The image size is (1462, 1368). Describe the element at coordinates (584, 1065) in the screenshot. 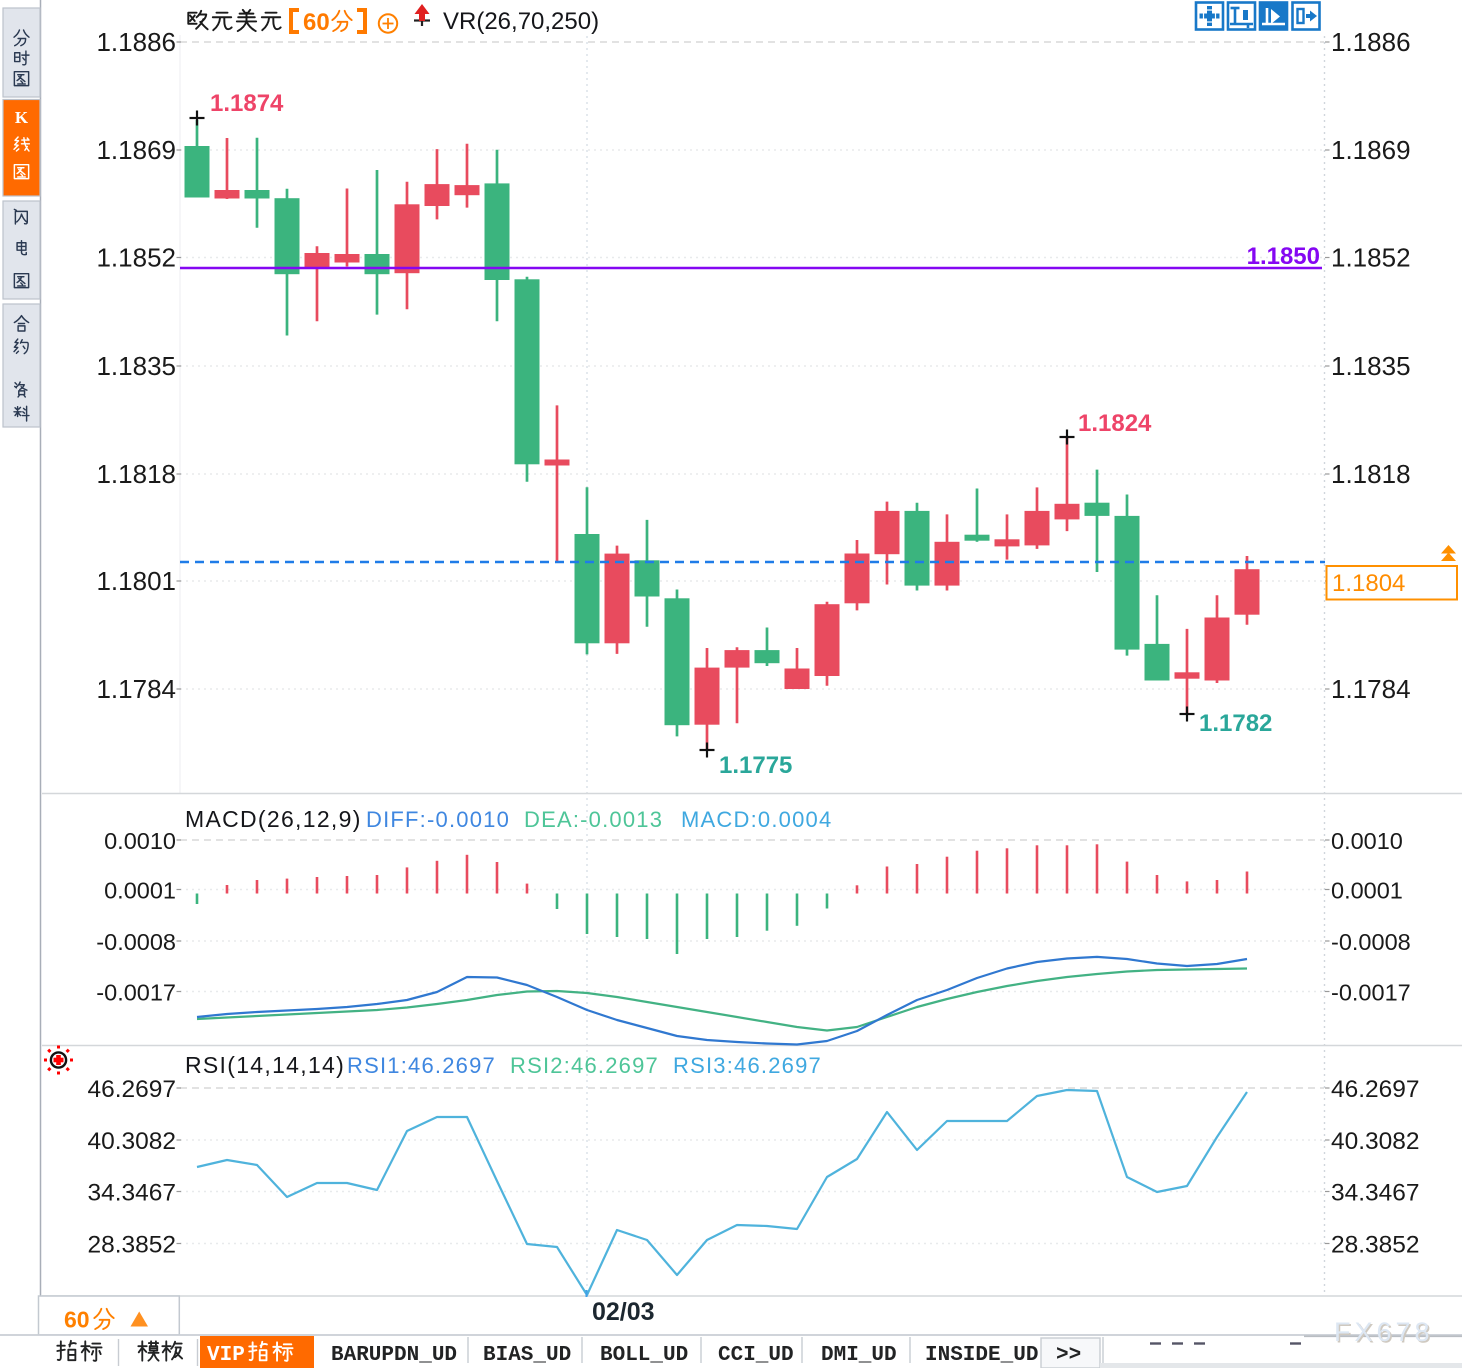

I see `svg-text: RSI2:46.2697` at that location.